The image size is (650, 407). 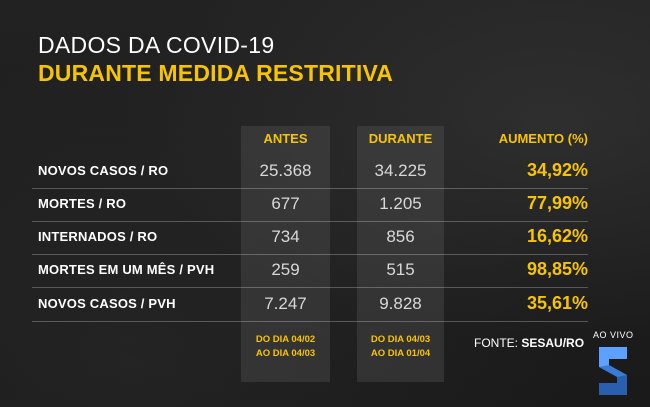 I want to click on value-before: 25.368, so click(x=285, y=170).